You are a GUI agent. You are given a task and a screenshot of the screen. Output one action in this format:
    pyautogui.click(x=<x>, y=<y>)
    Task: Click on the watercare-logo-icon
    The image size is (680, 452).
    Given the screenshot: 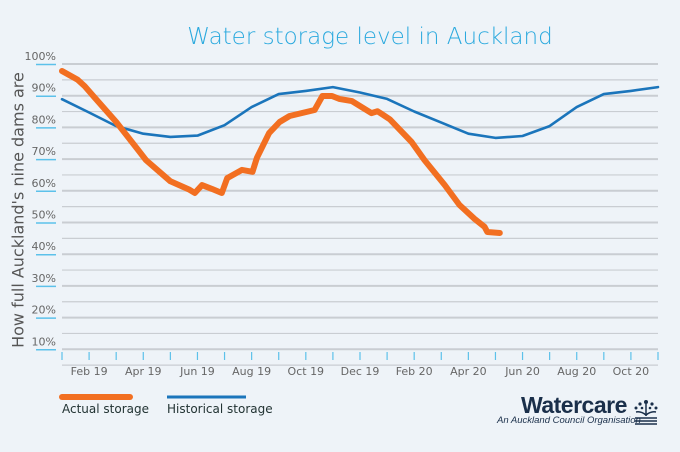 What is the action you would take?
    pyautogui.click(x=646, y=412)
    